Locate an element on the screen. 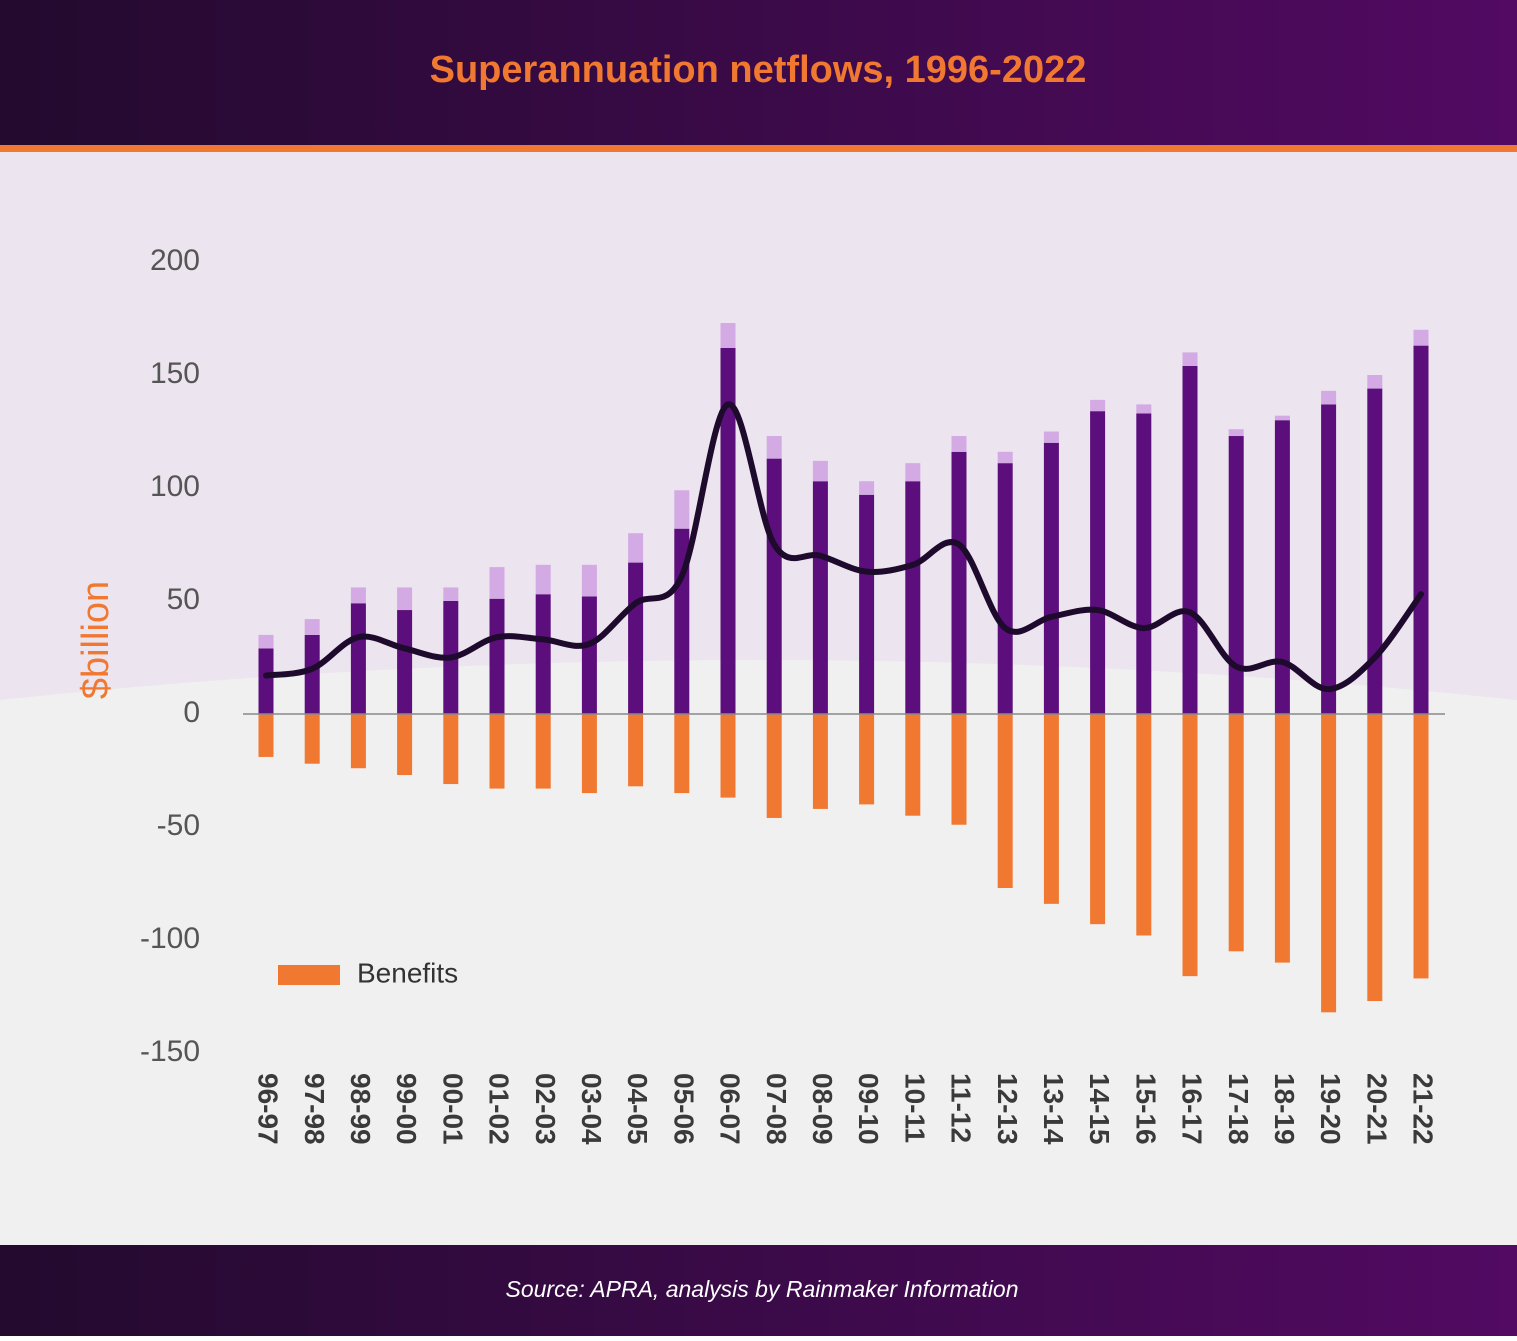 This screenshot has width=1517, height=1341. y-tick-label: 150 is located at coordinates (175, 373).